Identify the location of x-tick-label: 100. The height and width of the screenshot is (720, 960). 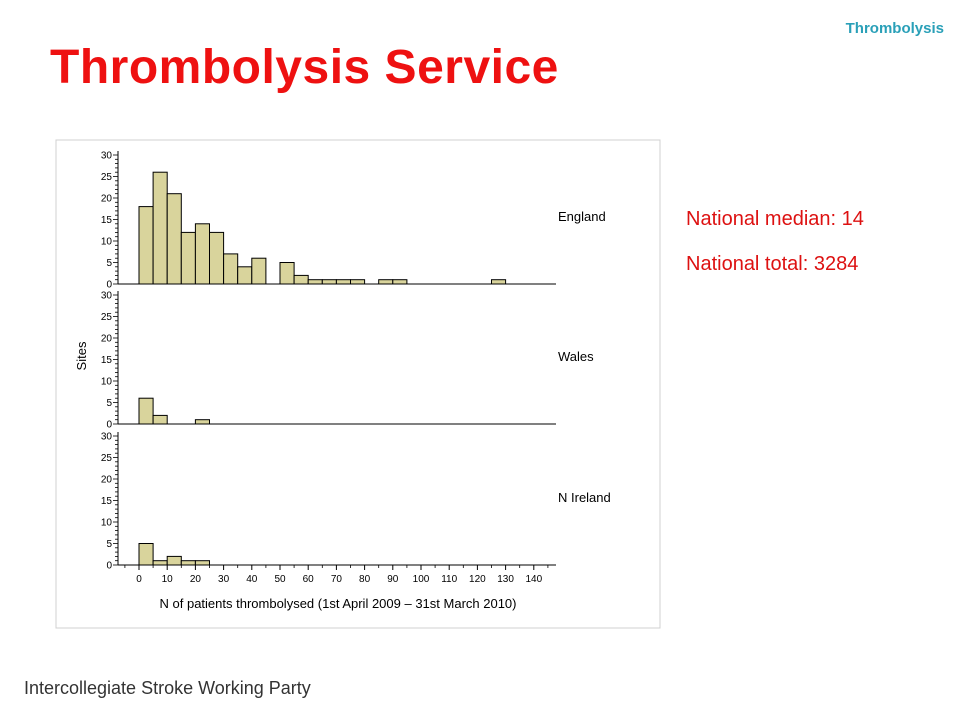
(421, 579).